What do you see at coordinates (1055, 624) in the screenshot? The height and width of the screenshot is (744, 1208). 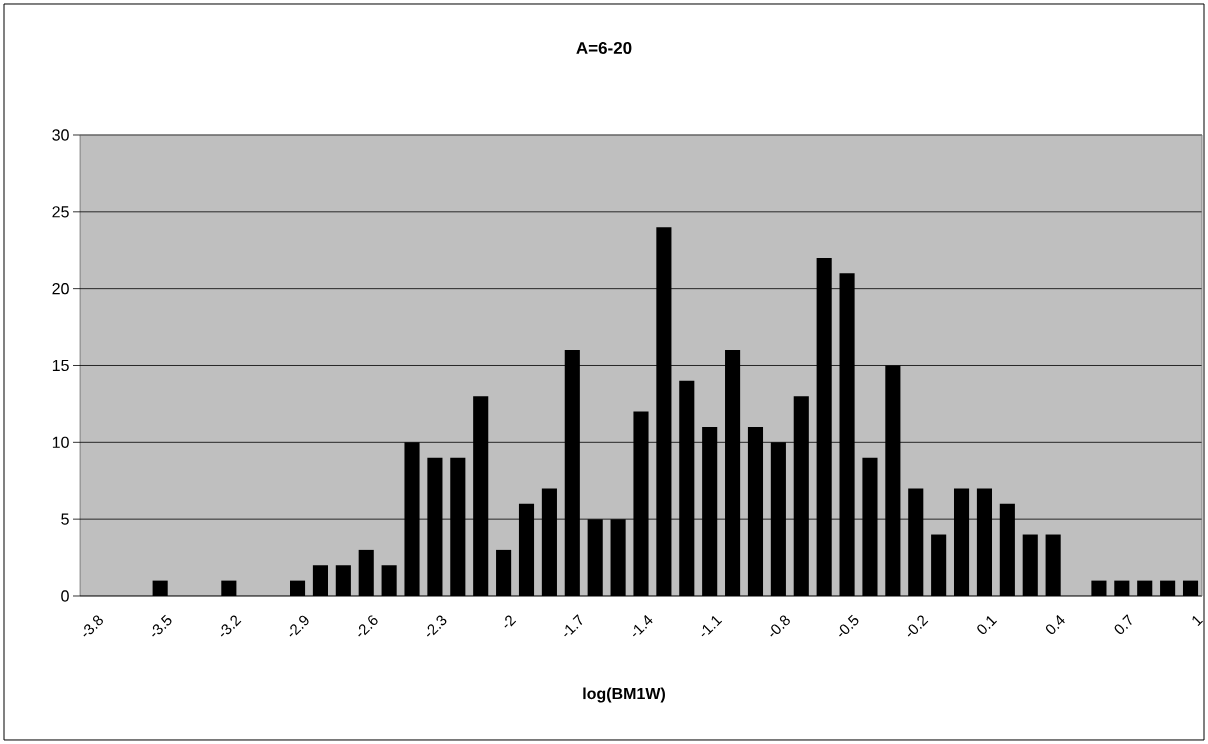 I see `x-tick-label: 0.4` at bounding box center [1055, 624].